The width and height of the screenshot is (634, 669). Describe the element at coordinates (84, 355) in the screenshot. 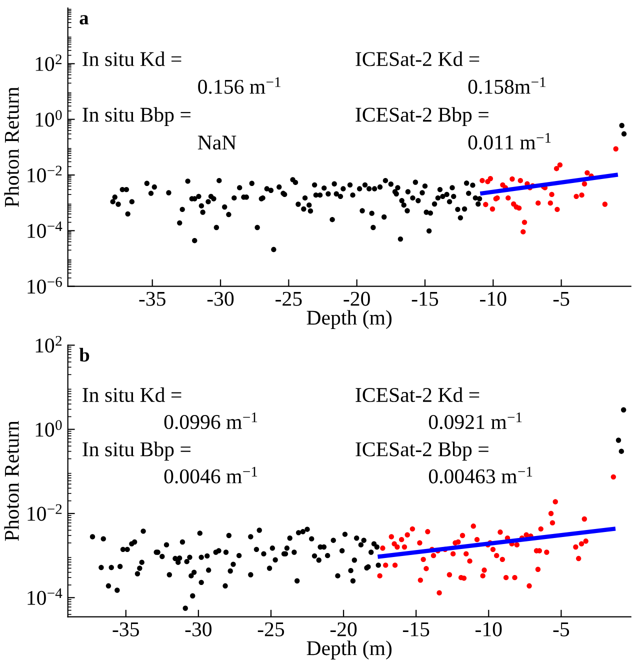

I see `chart-title: b` at that location.